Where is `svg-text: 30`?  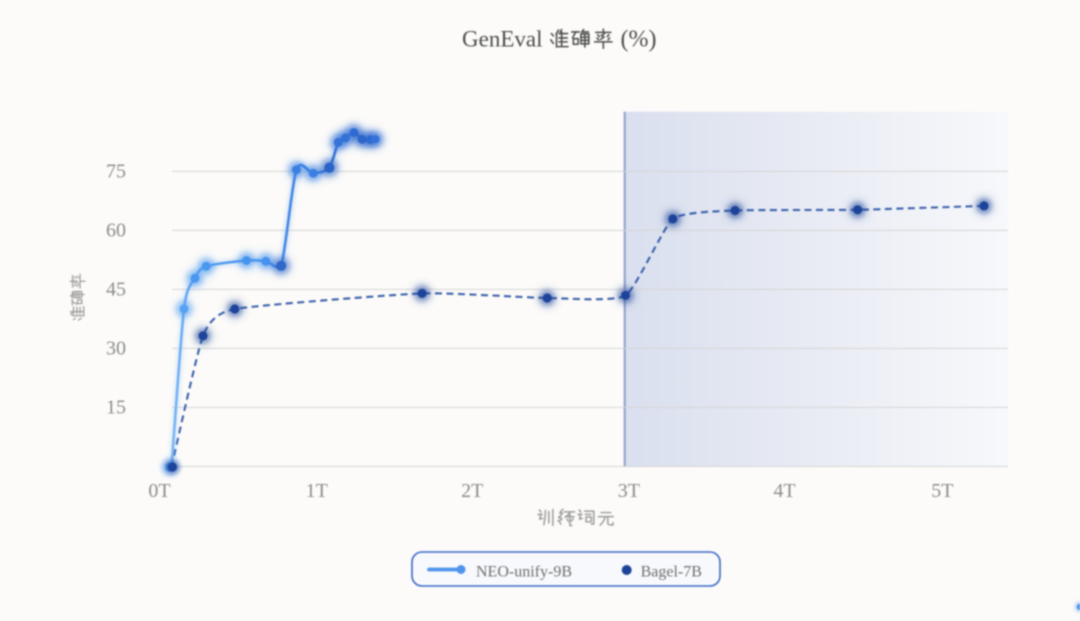
svg-text: 30 is located at coordinates (116, 349).